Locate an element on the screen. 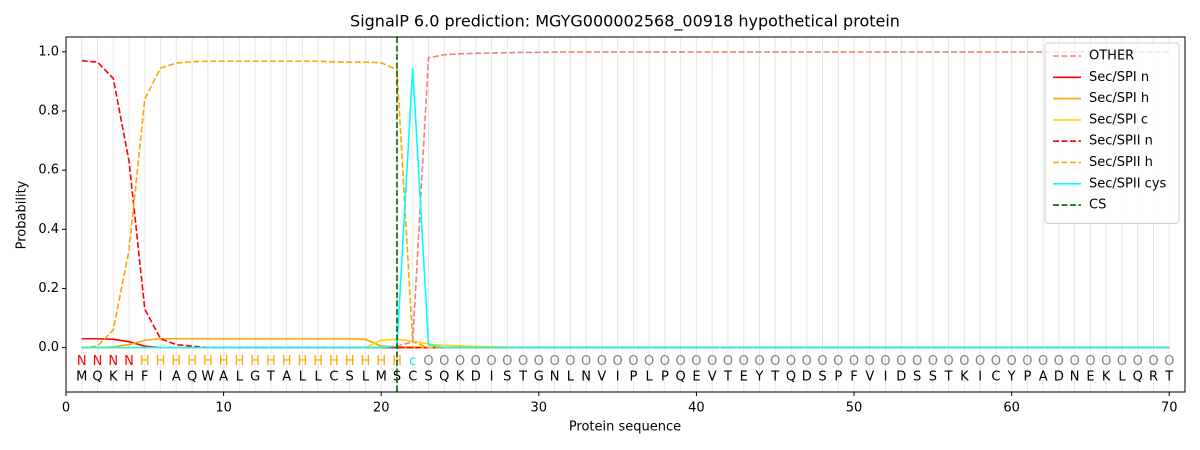 This screenshot has width=1200, height=450. legend-label: Sec/SPII n is located at coordinates (1121, 141).